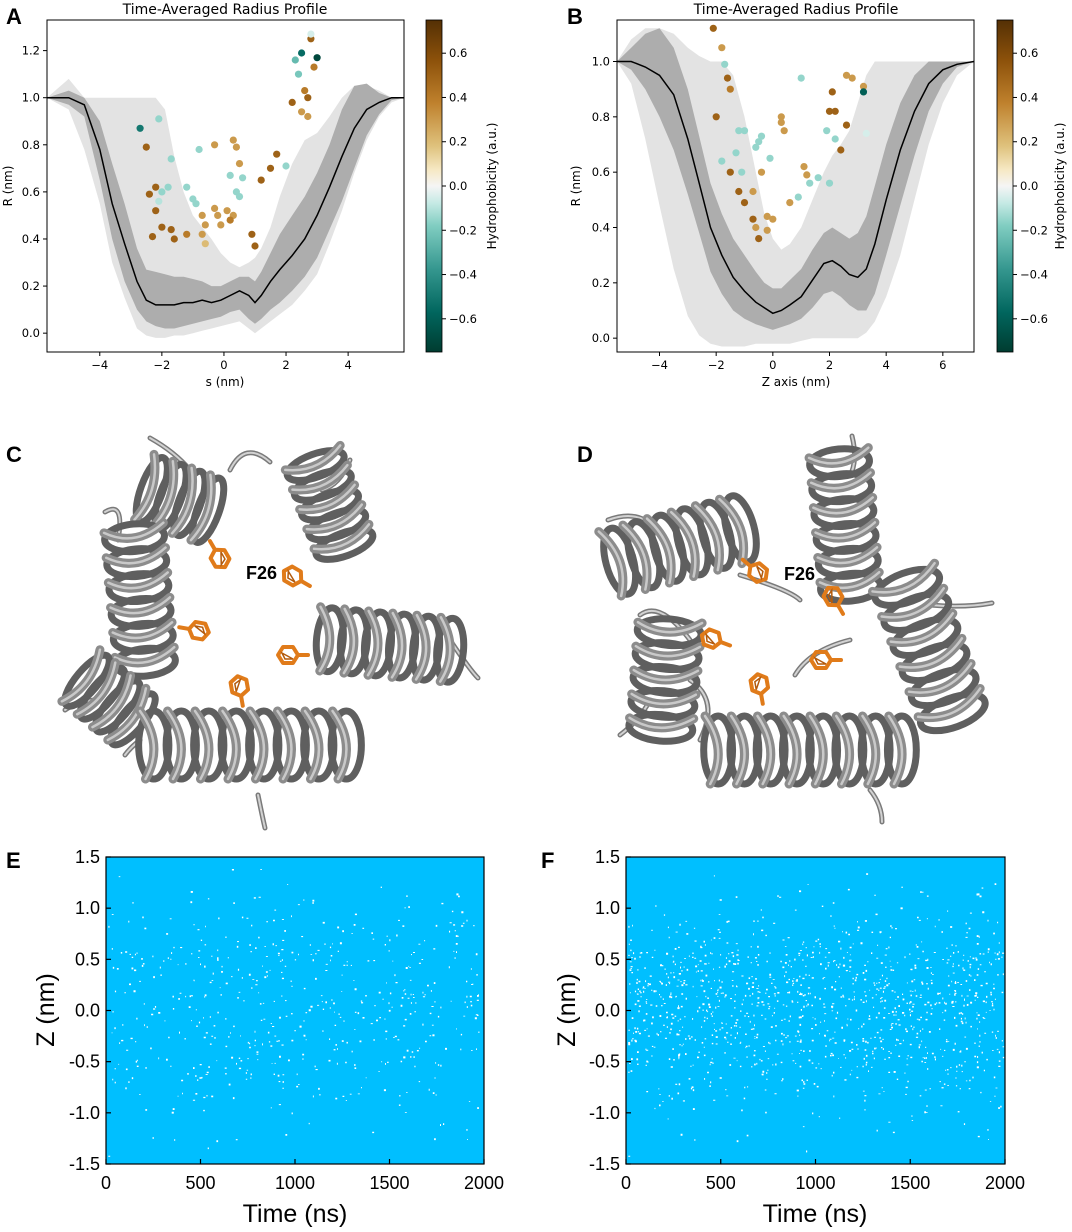  I want to click on chart-a-title: Time-Averaged Radius Profile, so click(225, 10).